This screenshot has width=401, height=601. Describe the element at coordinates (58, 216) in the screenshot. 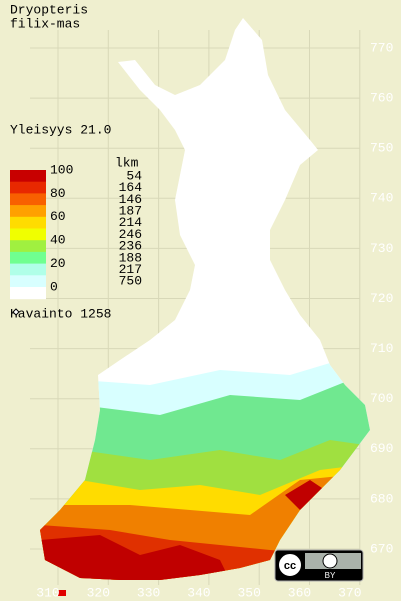

I see `legend-scale: 60` at that location.